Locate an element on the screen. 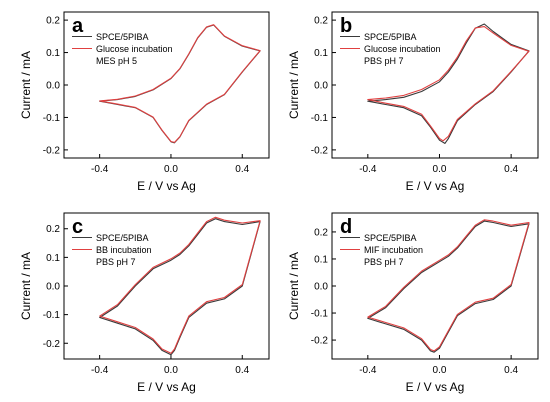 This screenshot has height=402, width=550. panel-letter: c is located at coordinates (77, 227).